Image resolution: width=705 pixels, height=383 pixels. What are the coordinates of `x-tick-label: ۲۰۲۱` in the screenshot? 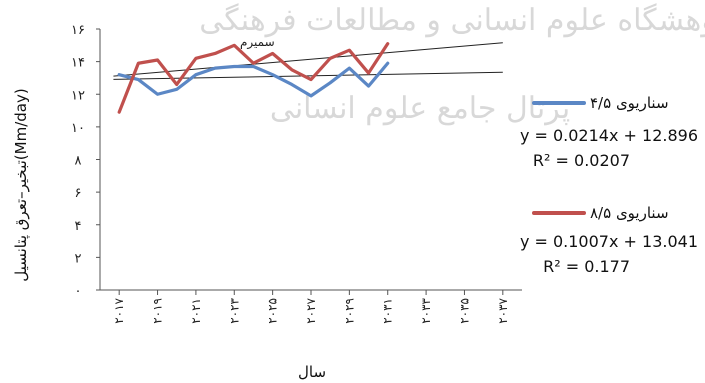 It's located at (196, 311).